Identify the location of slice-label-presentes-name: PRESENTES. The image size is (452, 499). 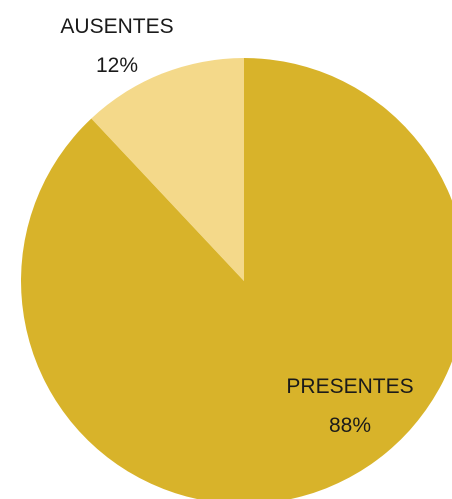
(349, 386).